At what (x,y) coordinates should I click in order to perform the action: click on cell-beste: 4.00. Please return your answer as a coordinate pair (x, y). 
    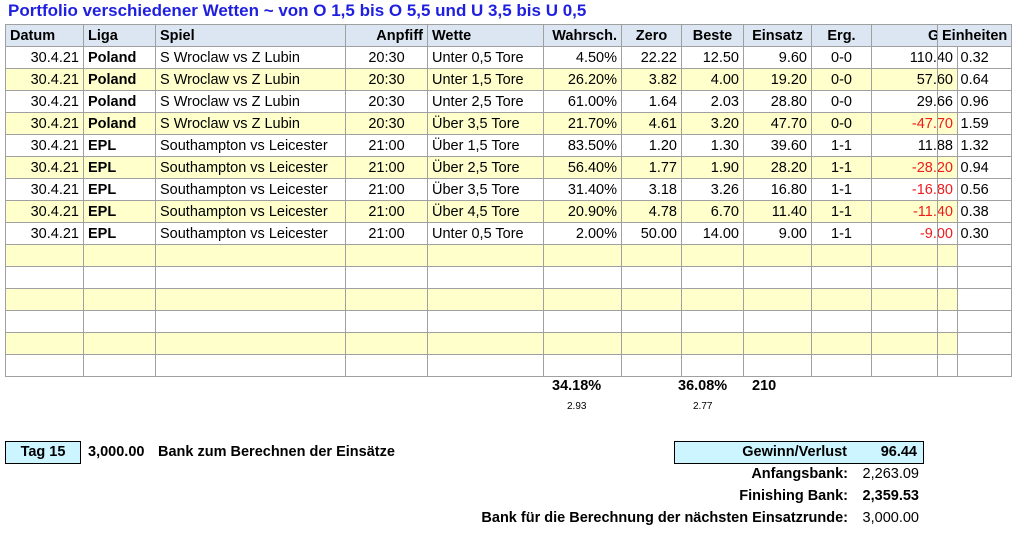
    Looking at the image, I should click on (712, 79).